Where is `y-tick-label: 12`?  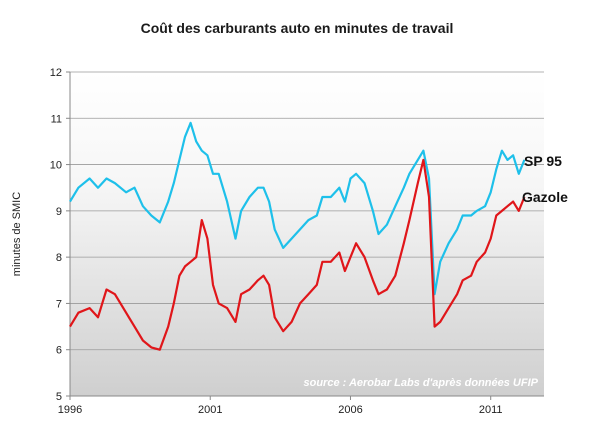 y-tick-label: 12 is located at coordinates (56, 73).